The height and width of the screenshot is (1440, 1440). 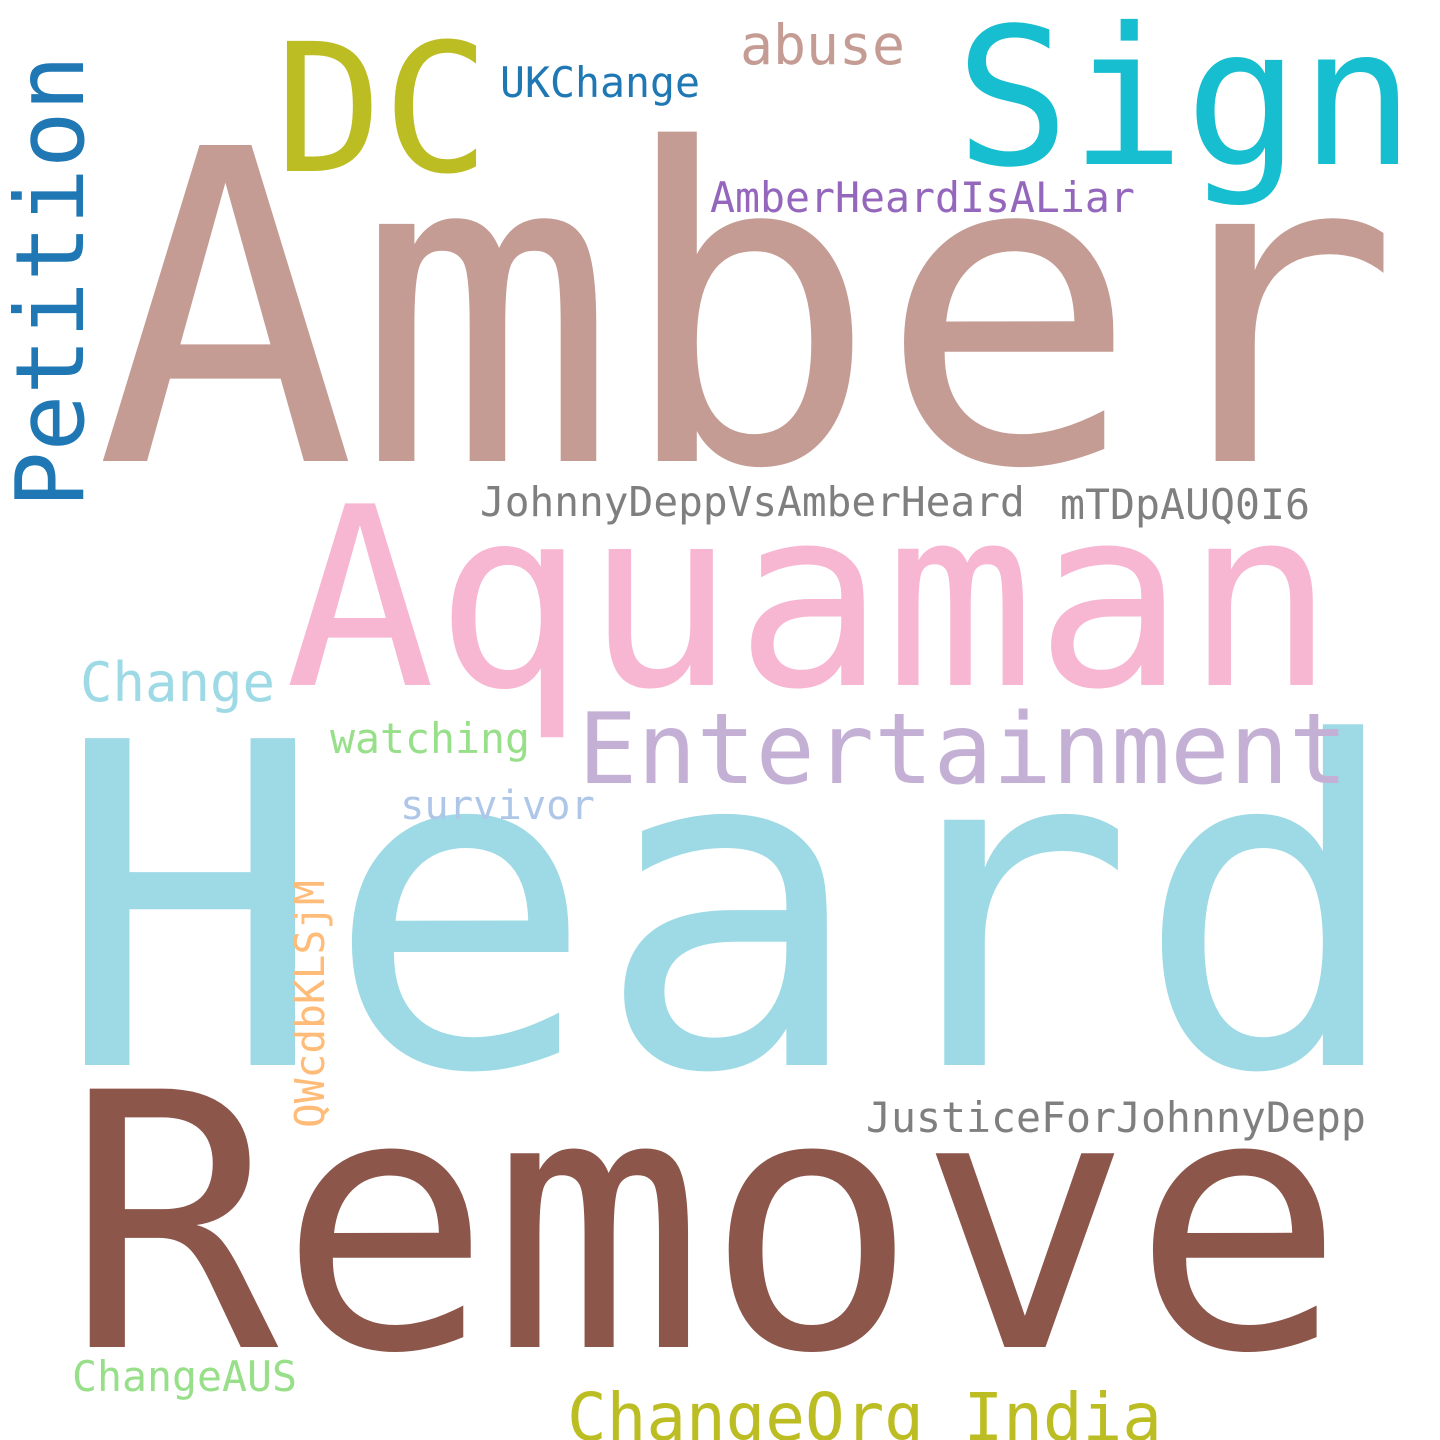 I want to click on word-justiceforjohnnydepp: JusticeForJohnnyDepp, so click(x=1116, y=1117).